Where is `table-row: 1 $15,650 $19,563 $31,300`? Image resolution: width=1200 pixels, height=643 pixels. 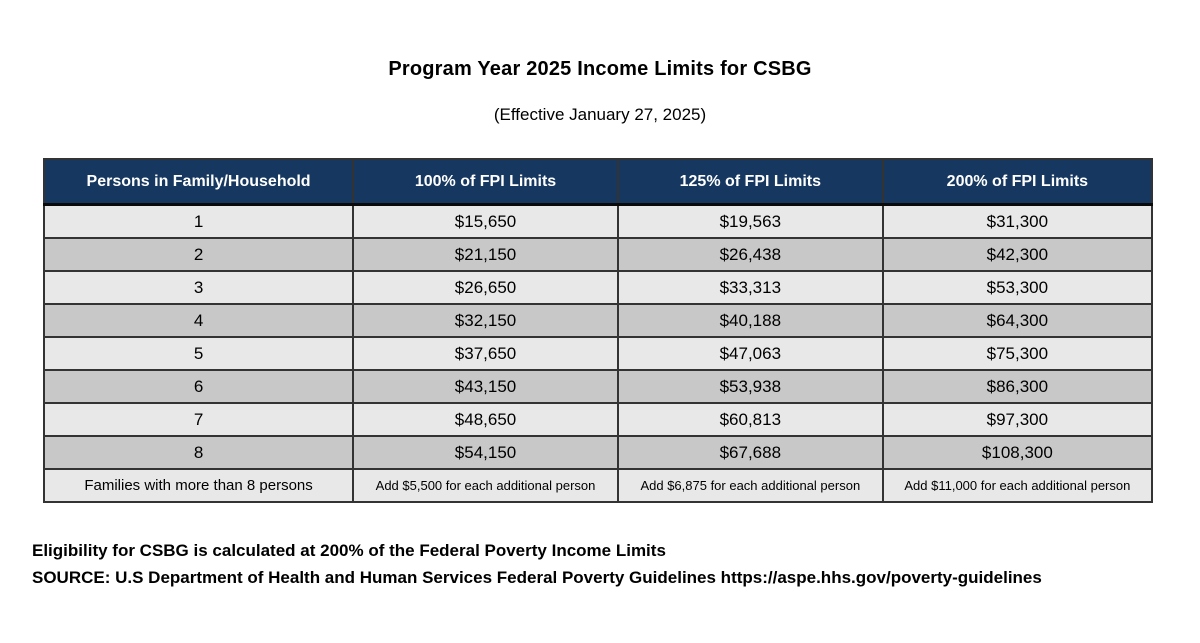
table-row: 1 $15,650 $19,563 $31,300 is located at coordinates (598, 221).